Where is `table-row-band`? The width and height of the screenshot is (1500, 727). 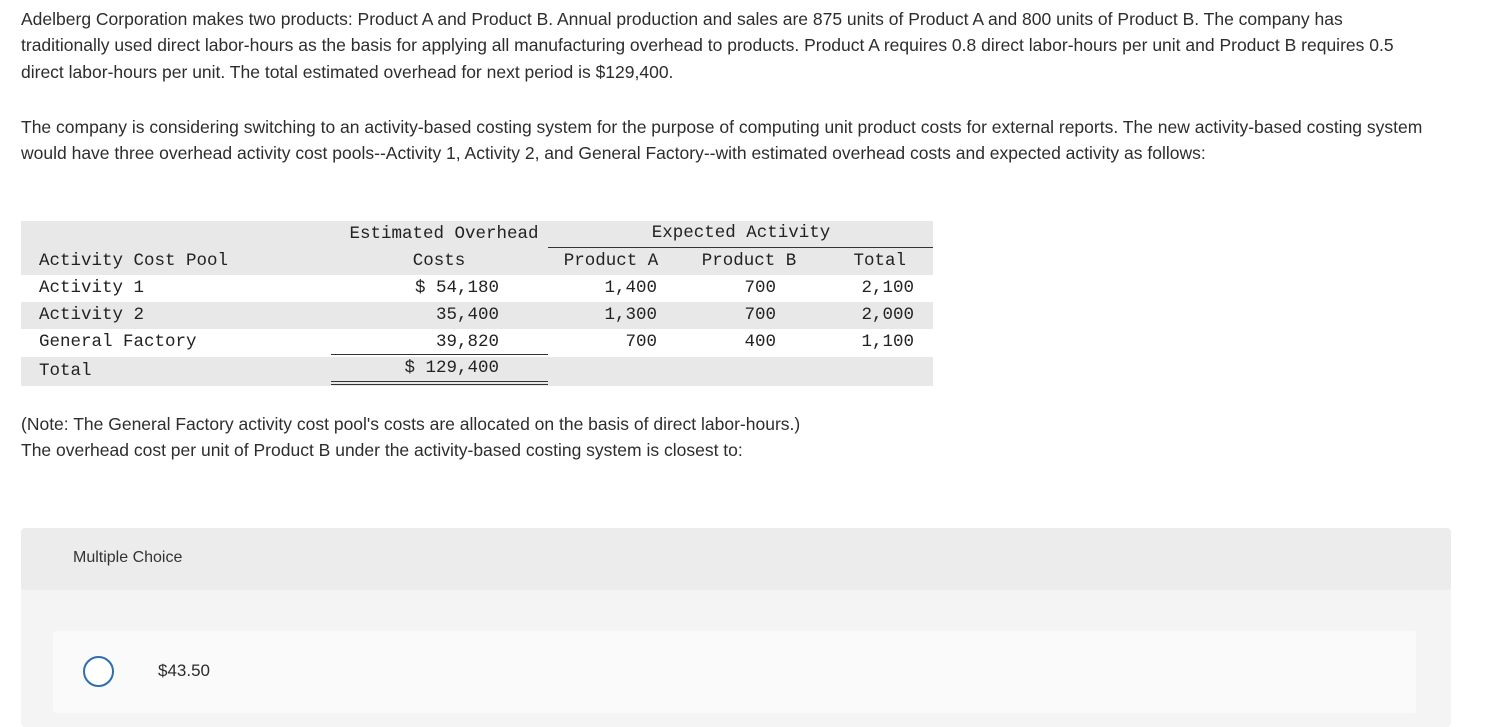
table-row-band is located at coordinates (477, 315).